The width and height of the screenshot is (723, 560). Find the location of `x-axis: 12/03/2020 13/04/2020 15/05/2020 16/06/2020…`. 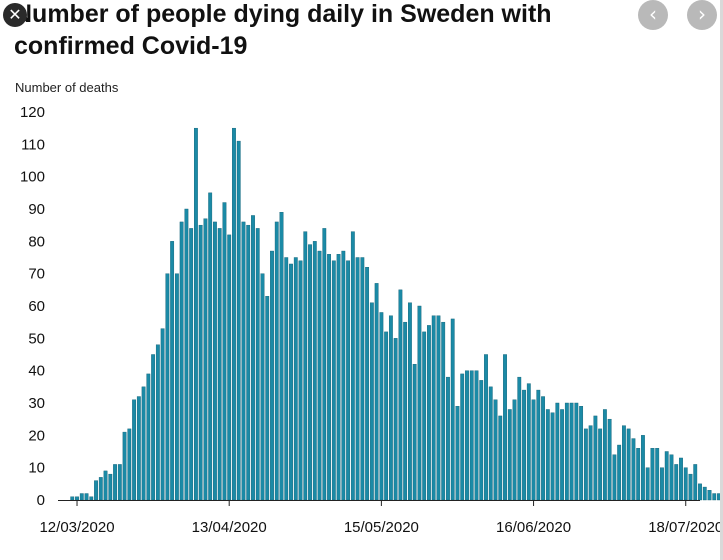

x-axis: 12/03/2020 13/04/2020 15/05/2020 16/06/2020… is located at coordinates (381, 518).